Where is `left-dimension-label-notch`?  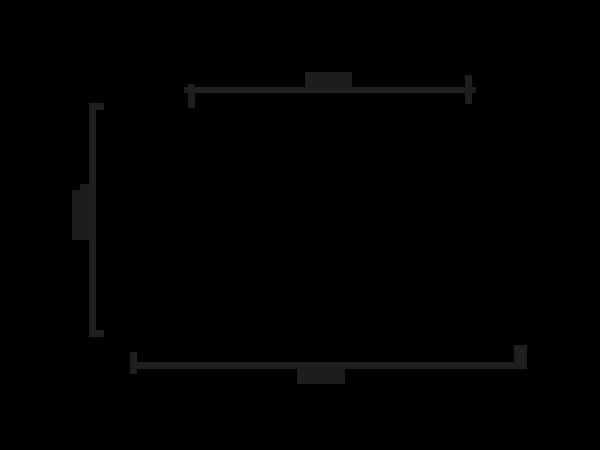 left-dimension-label-notch is located at coordinates (85, 188).